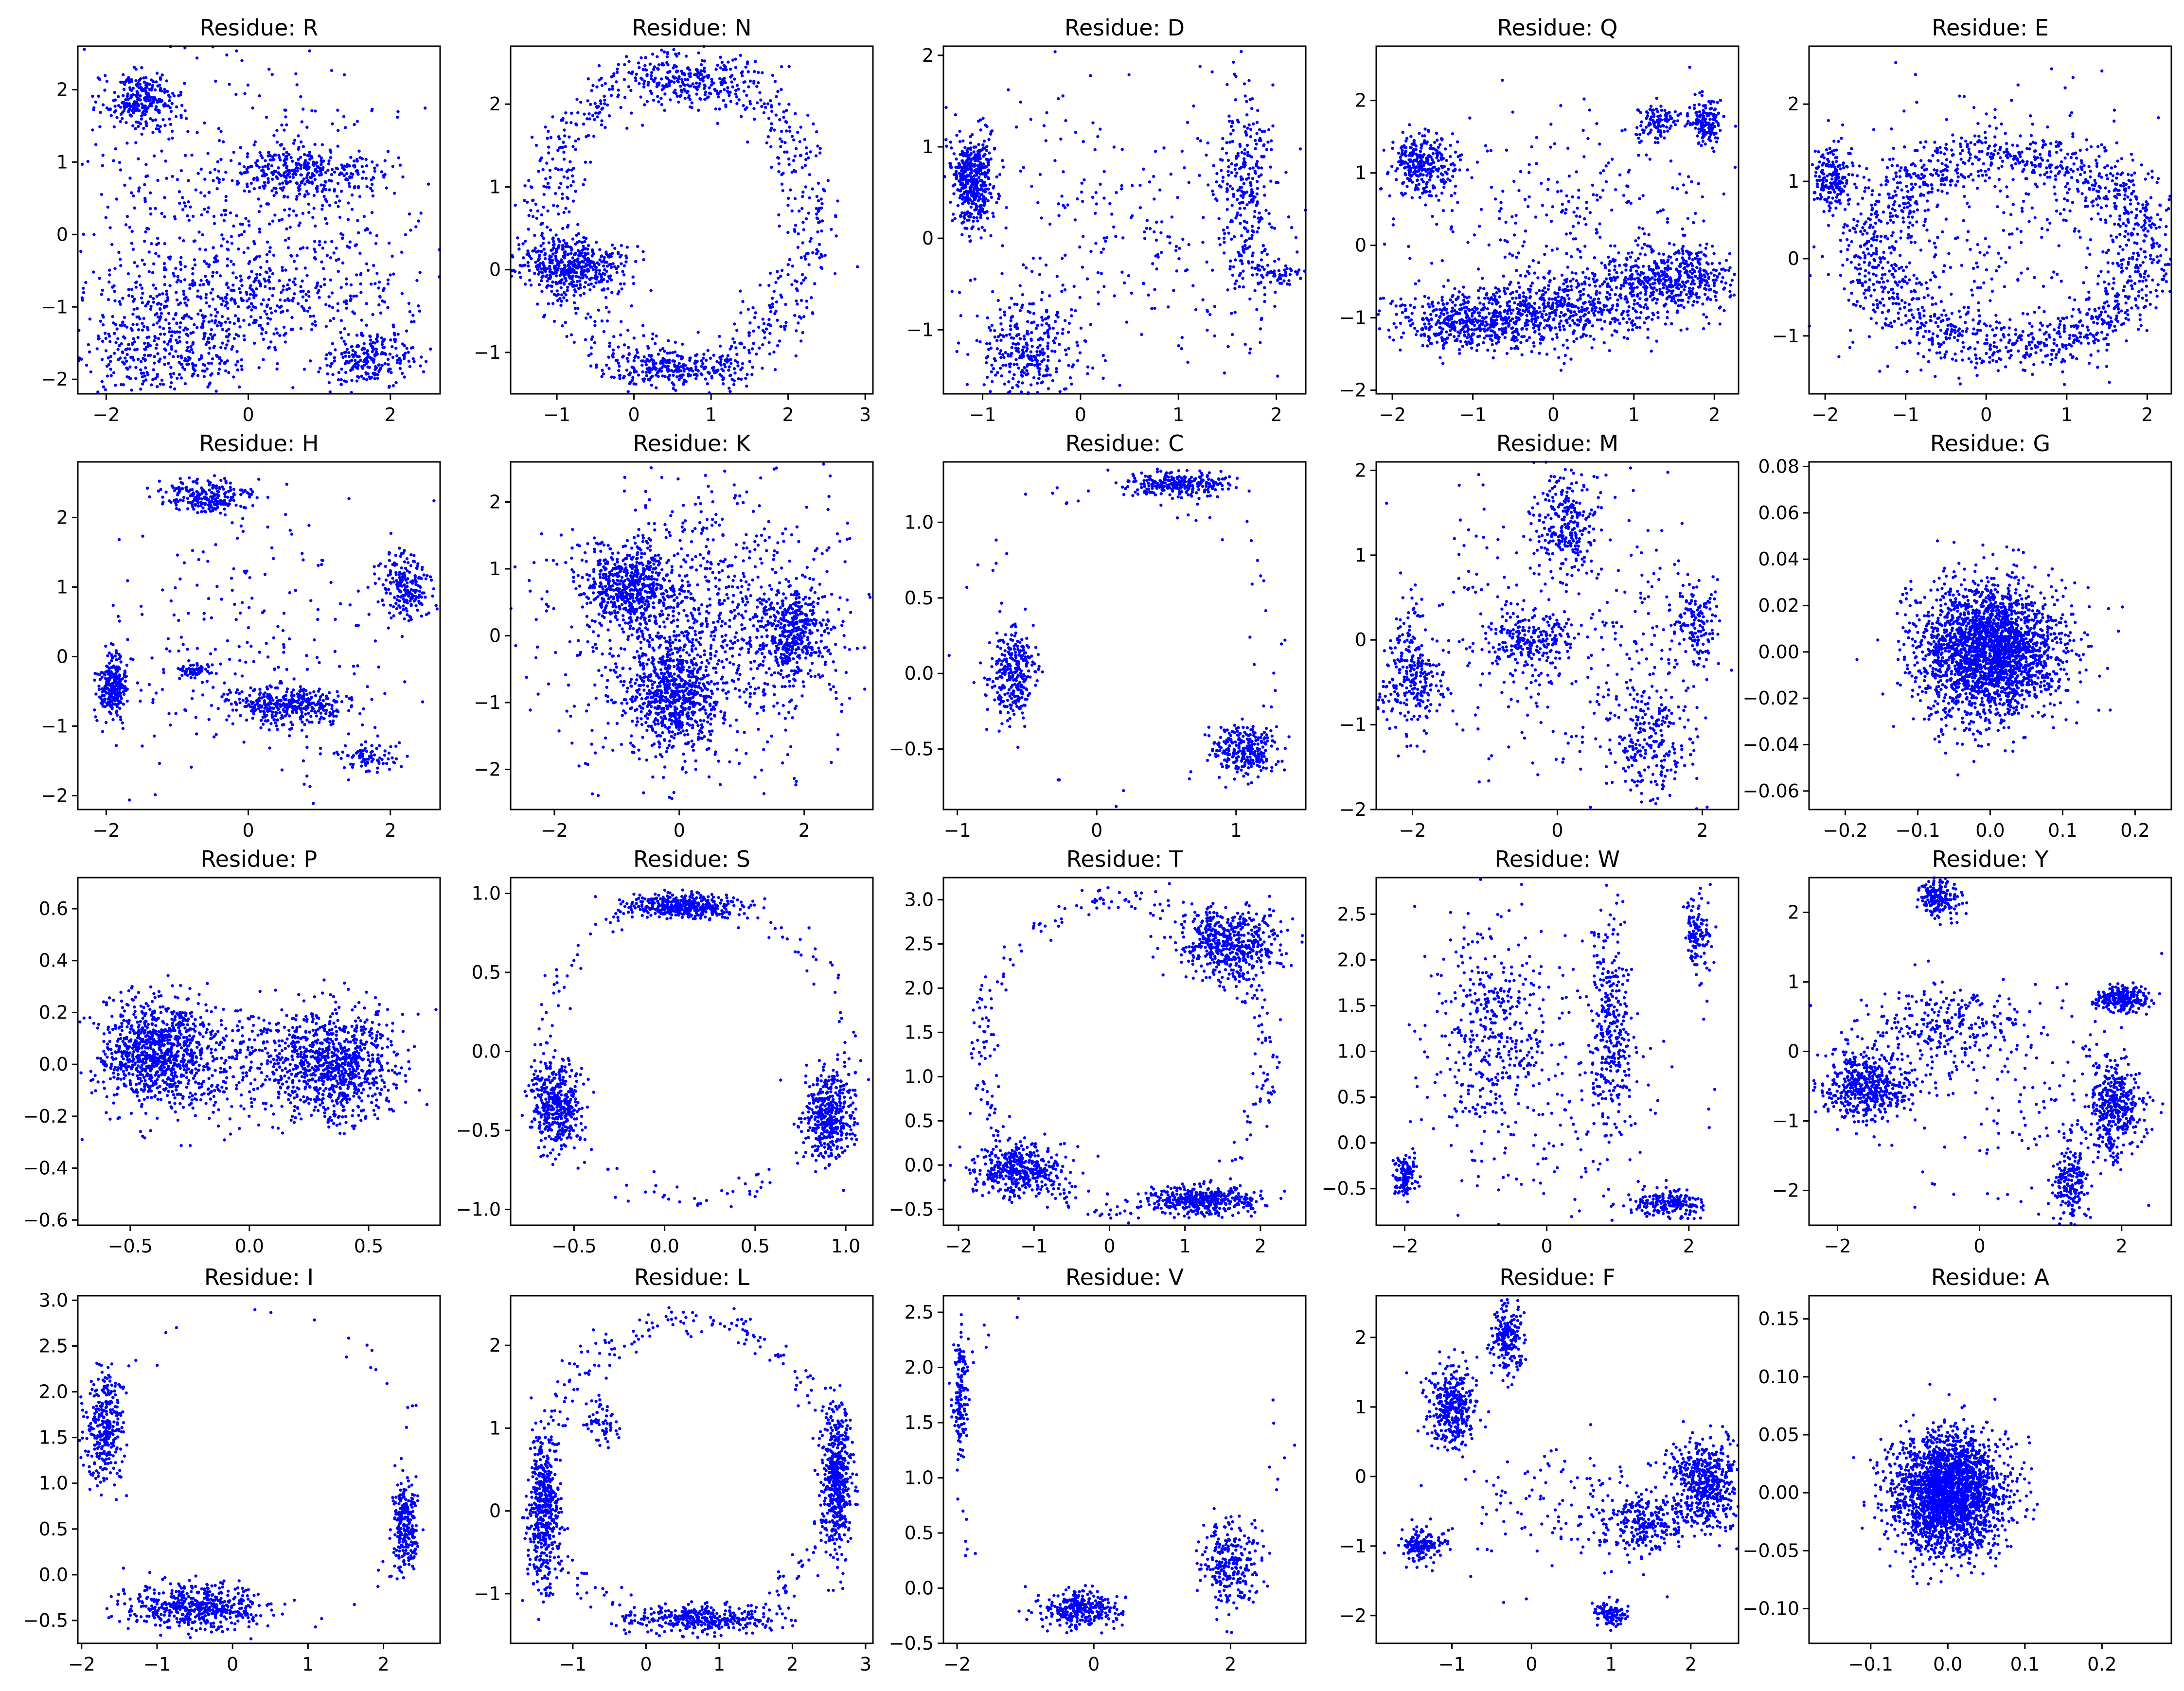  What do you see at coordinates (865, 415) in the screenshot?
I see `x-tick-label: 3` at bounding box center [865, 415].